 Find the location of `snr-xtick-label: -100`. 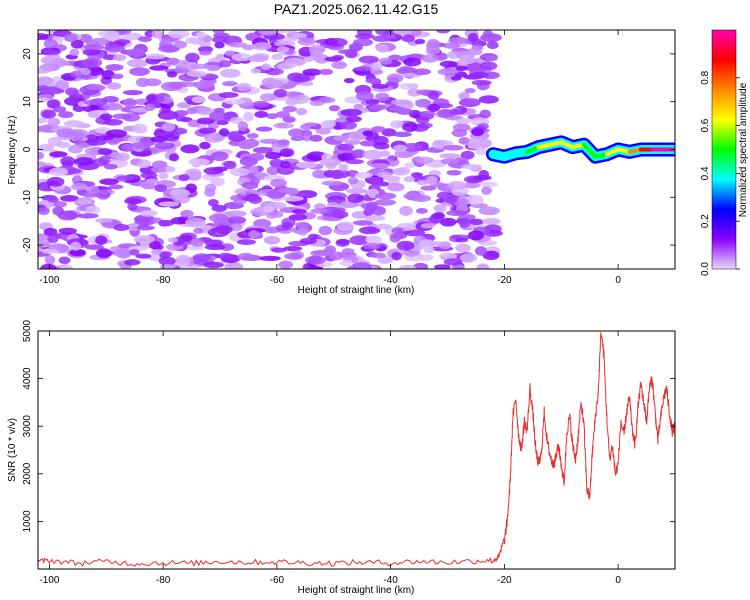

snr-xtick-label: -100 is located at coordinates (49, 580).